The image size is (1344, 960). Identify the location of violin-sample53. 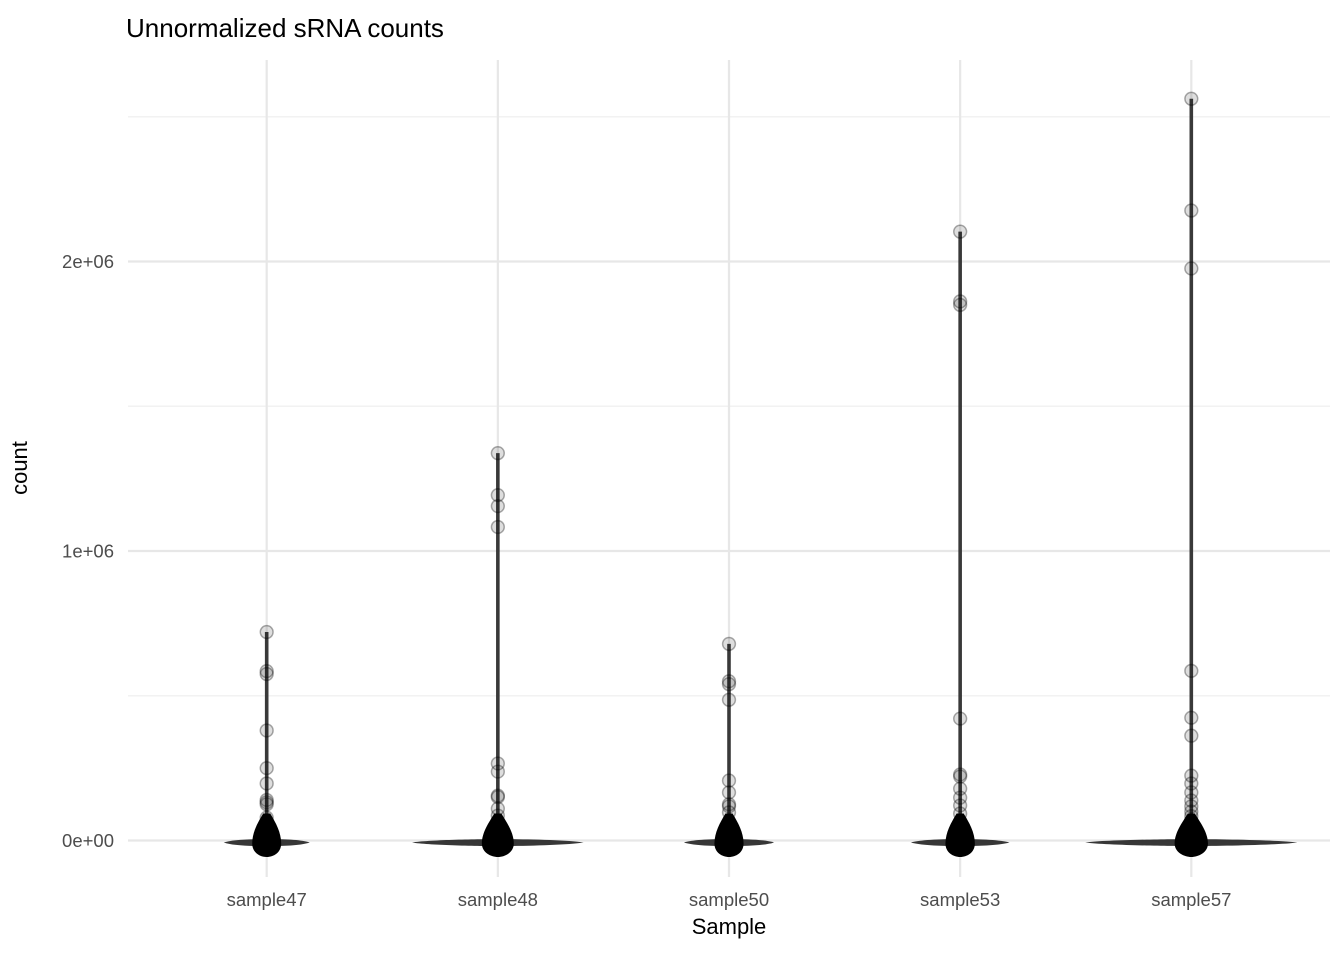
(960, 544).